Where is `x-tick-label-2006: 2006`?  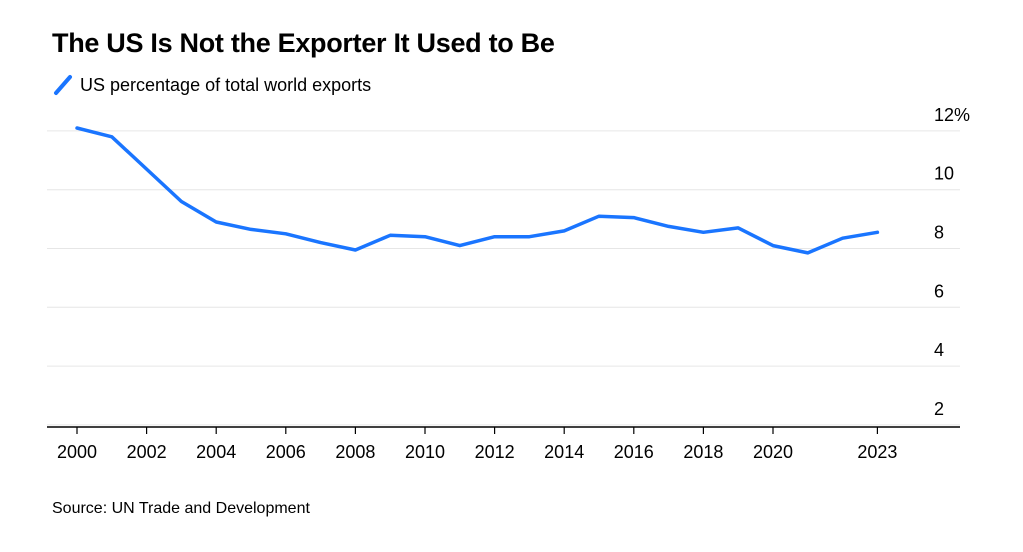
x-tick-label-2006: 2006 is located at coordinates (286, 452).